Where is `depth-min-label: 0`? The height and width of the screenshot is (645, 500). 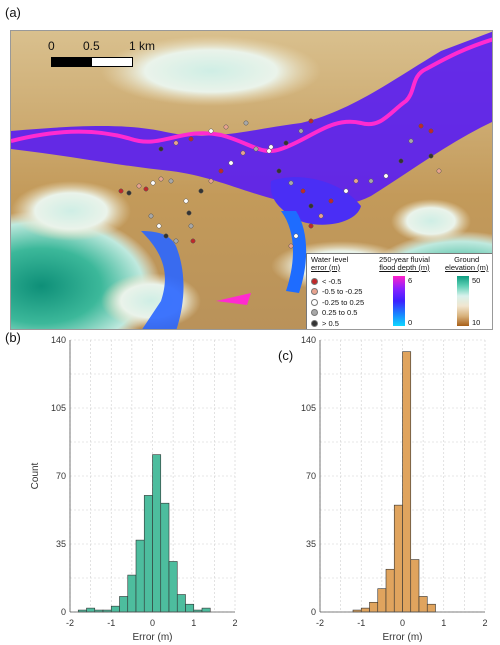 depth-min-label: 0 is located at coordinates (410, 322).